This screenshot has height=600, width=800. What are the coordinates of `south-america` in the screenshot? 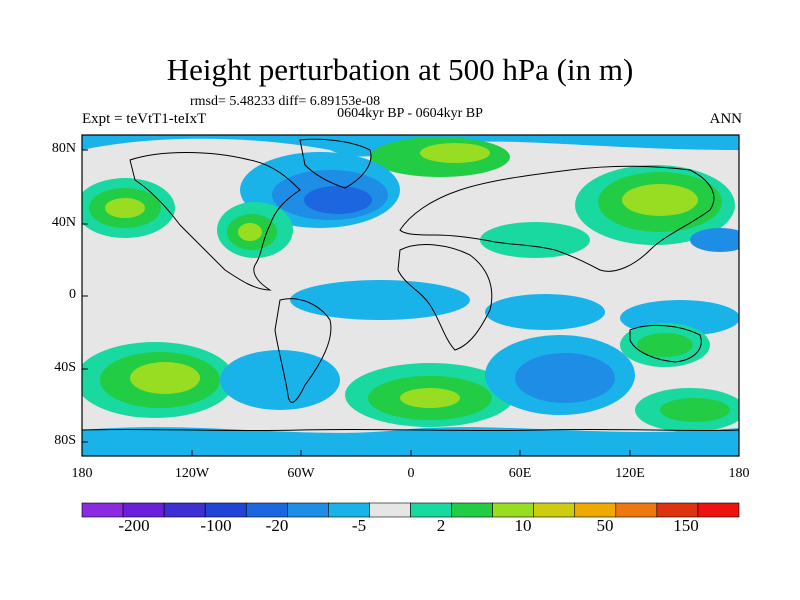 It's located at (303, 350).